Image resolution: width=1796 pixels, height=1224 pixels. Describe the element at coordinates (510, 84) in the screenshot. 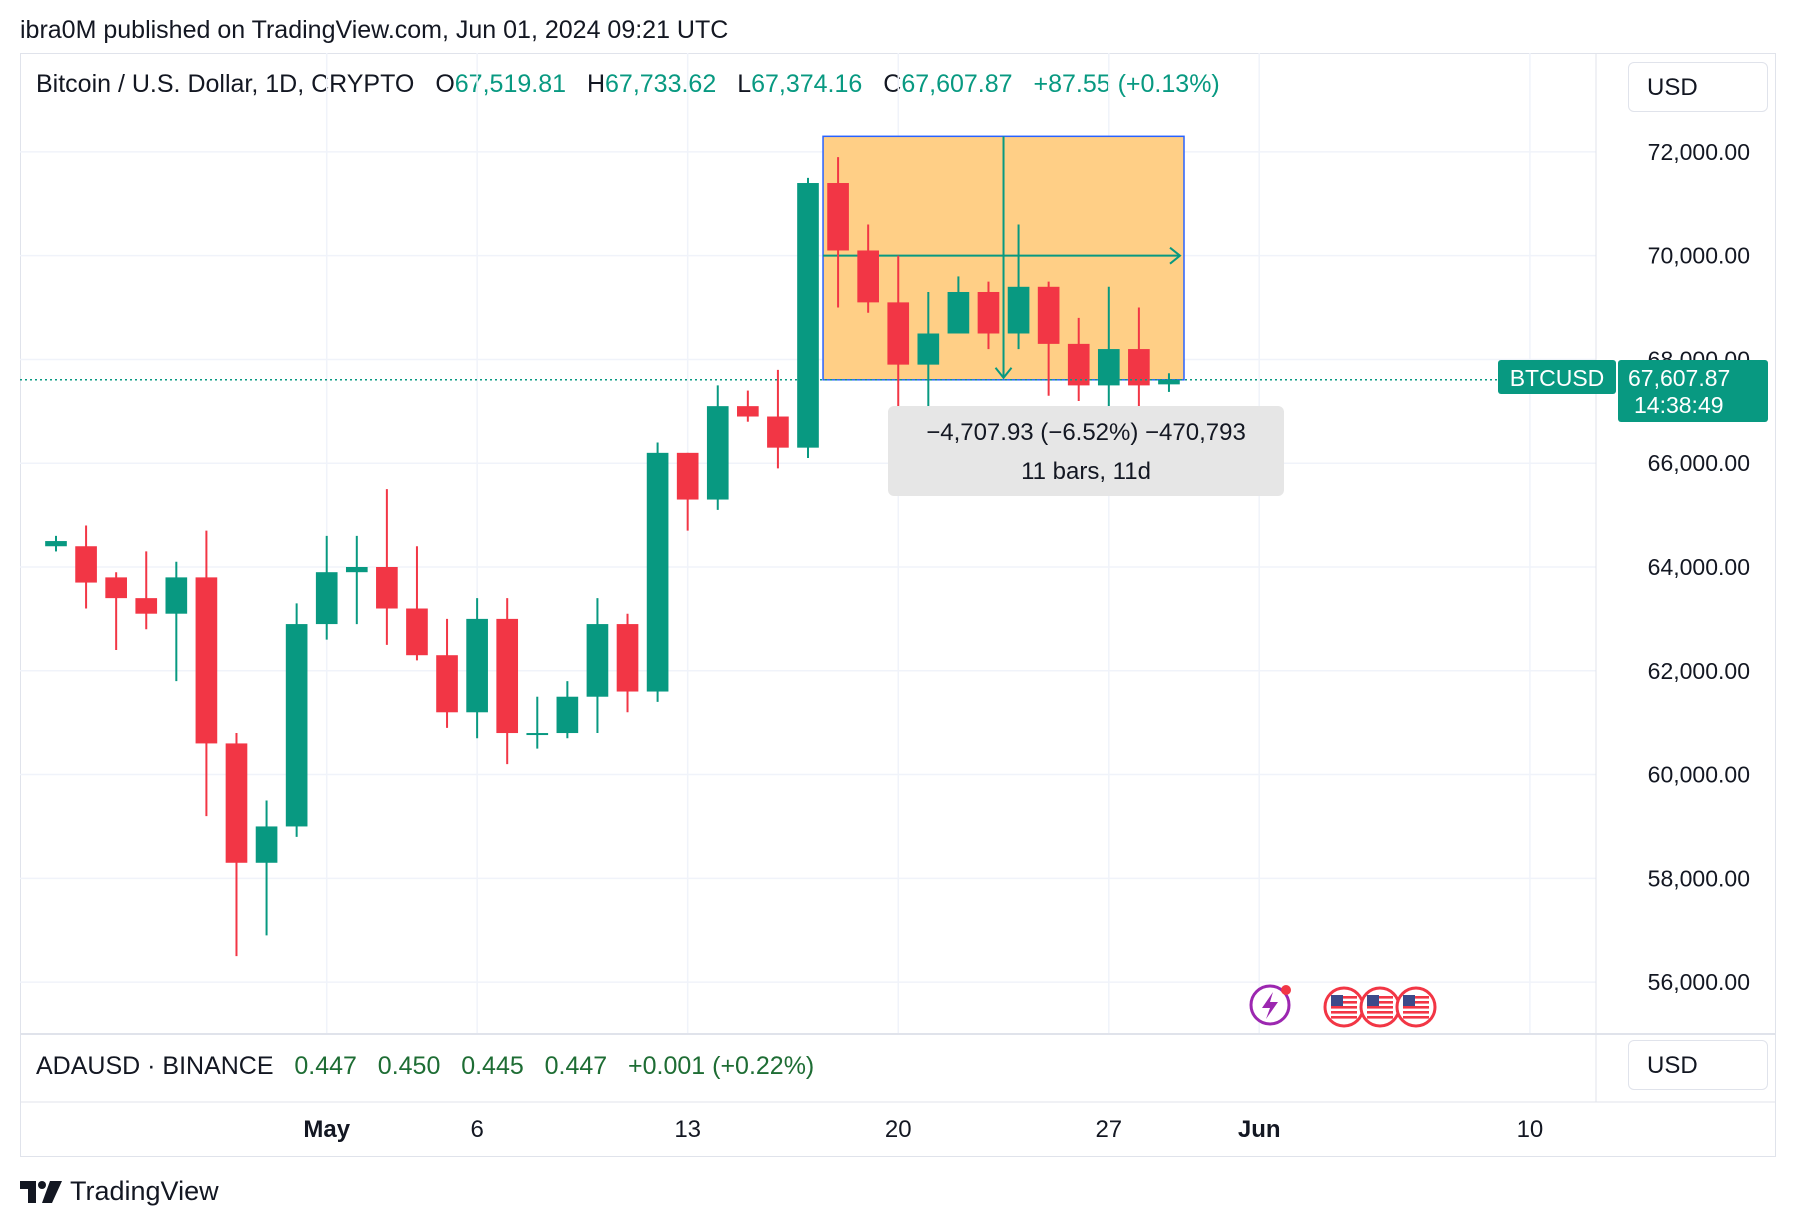

I see `open-value: 67,519.81` at that location.